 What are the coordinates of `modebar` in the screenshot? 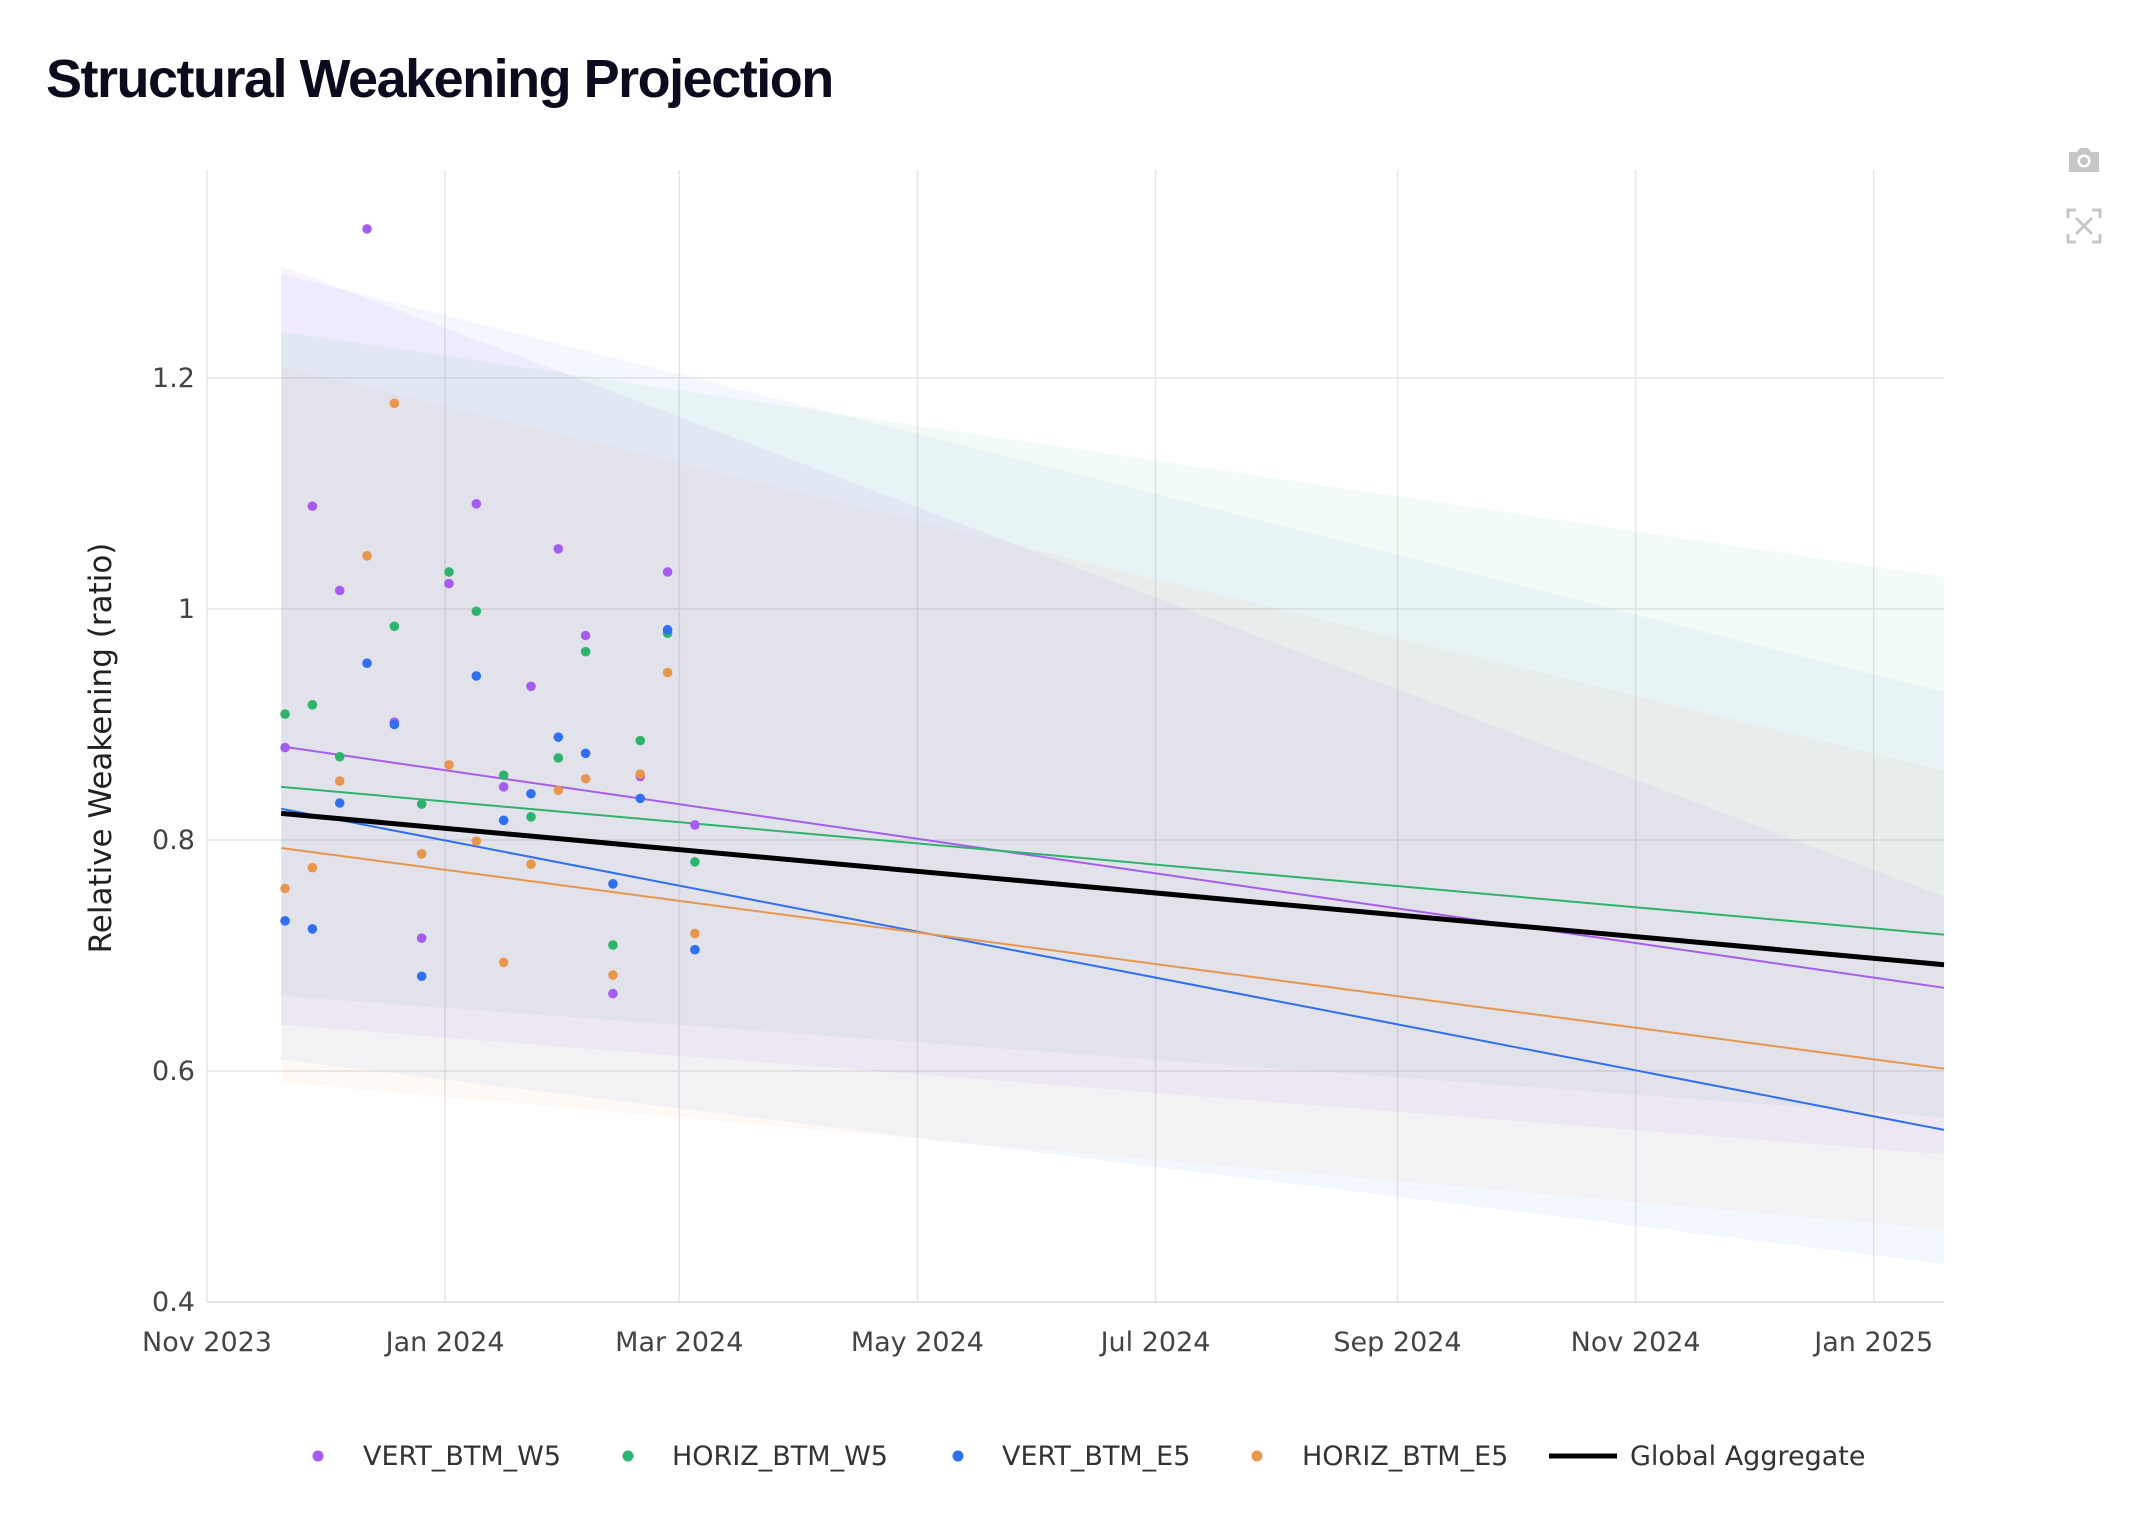 It's located at (2088, 206).